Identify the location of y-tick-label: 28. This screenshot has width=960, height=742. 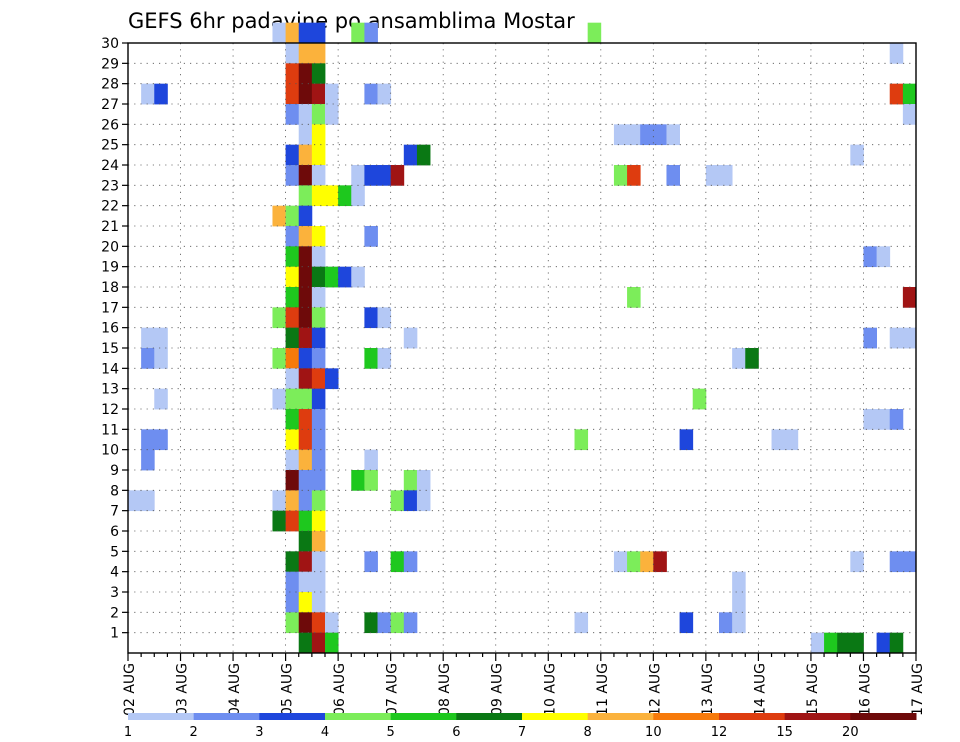
(110, 85).